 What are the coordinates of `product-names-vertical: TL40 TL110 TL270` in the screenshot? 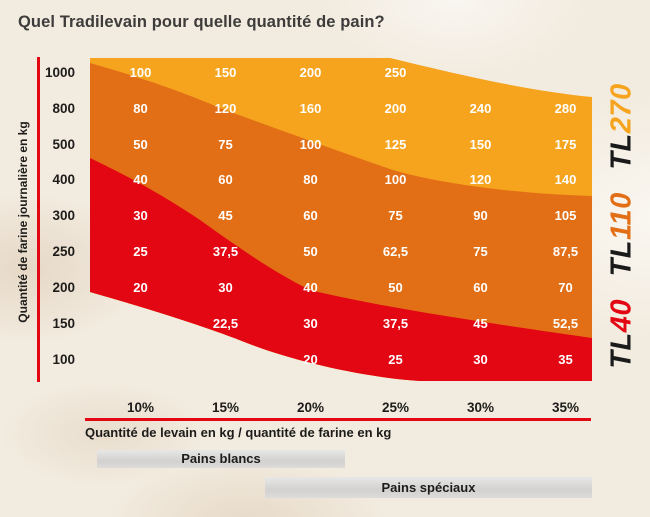 It's located at (622, 226).